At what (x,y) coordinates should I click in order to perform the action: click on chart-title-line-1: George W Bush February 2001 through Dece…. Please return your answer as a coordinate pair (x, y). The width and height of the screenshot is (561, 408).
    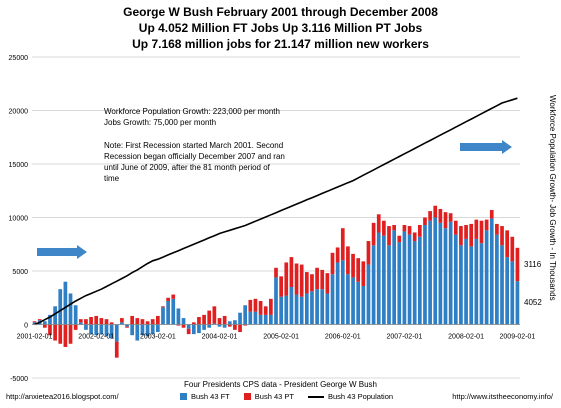
    Looking at the image, I should click on (280, 12).